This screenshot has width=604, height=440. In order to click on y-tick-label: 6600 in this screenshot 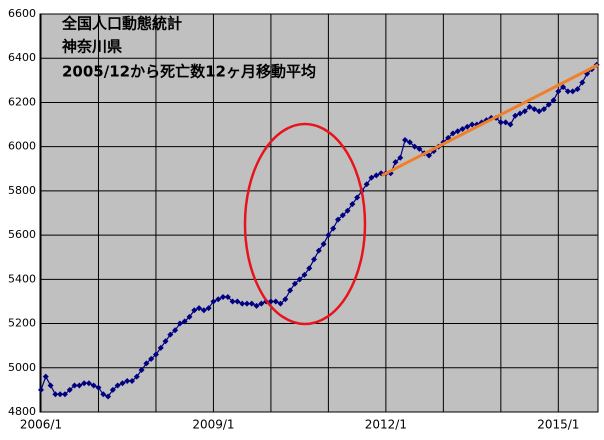, I will do `click(22, 13)`.